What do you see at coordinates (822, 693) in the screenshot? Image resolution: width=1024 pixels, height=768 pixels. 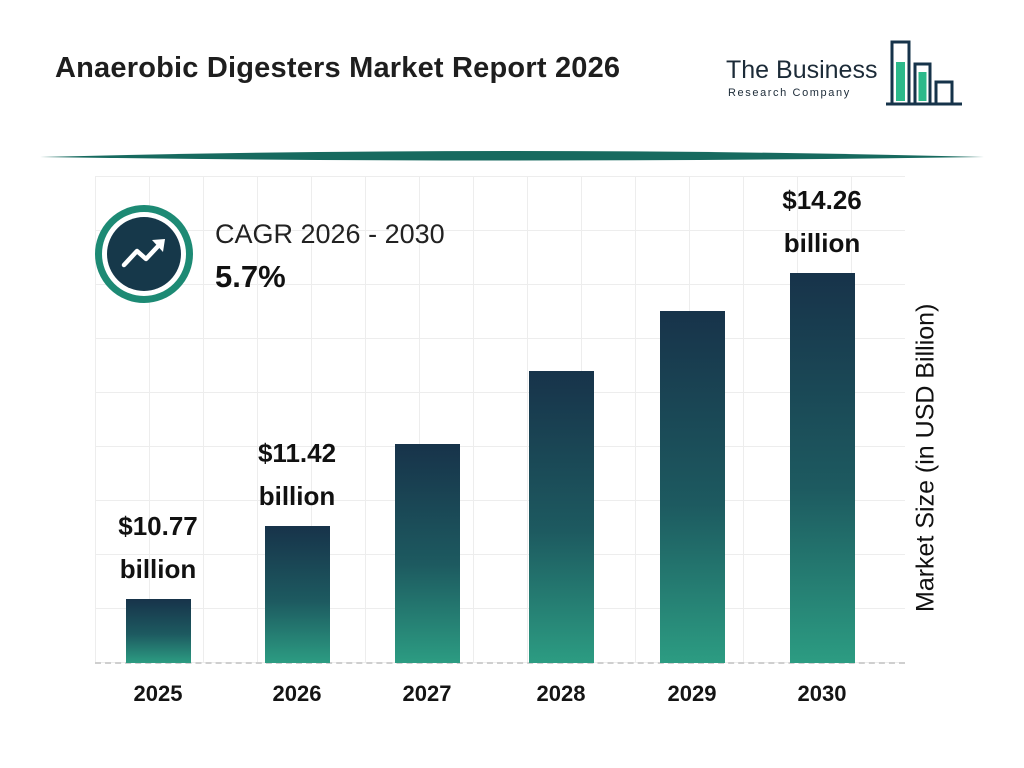 I see `x-label-2030: 2030` at bounding box center [822, 693].